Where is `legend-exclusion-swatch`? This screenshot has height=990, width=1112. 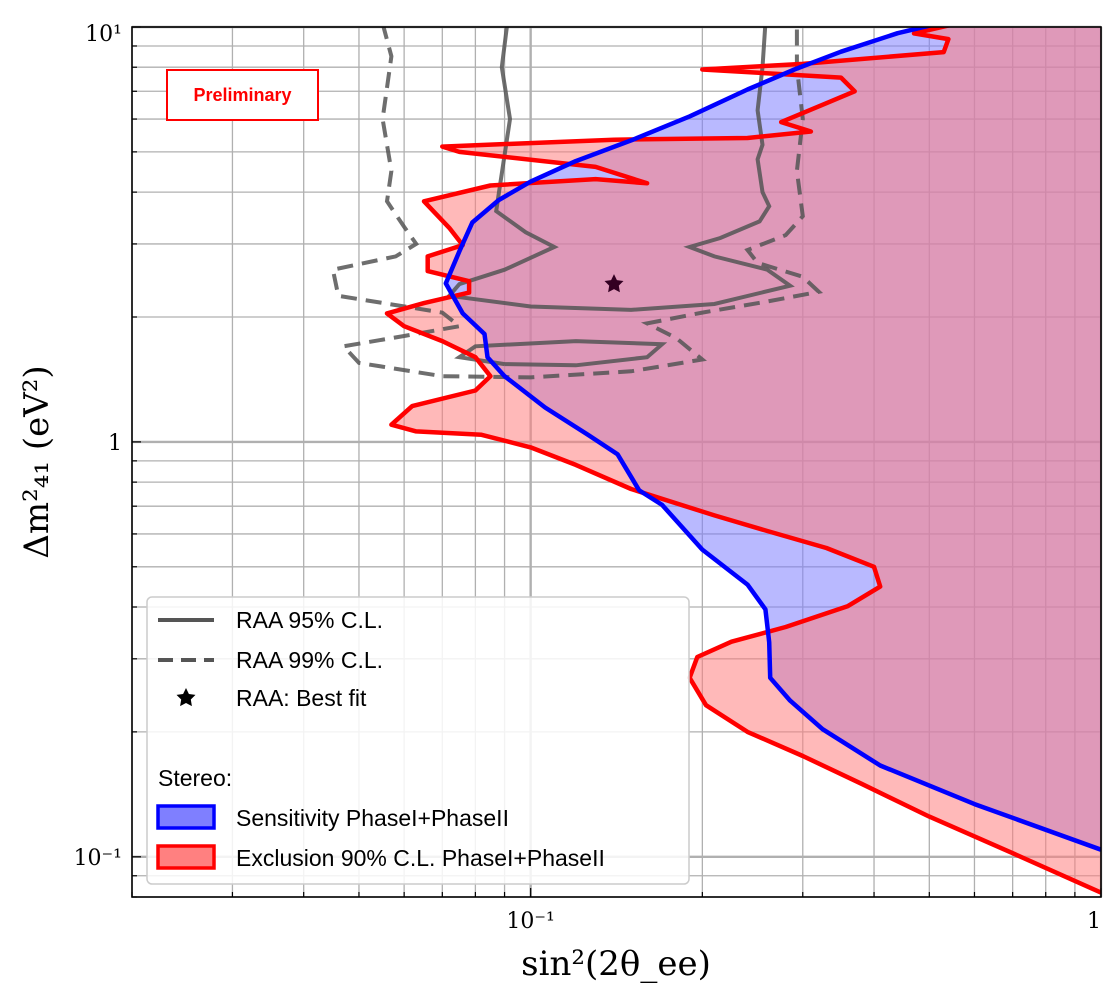 legend-exclusion-swatch is located at coordinates (186, 857).